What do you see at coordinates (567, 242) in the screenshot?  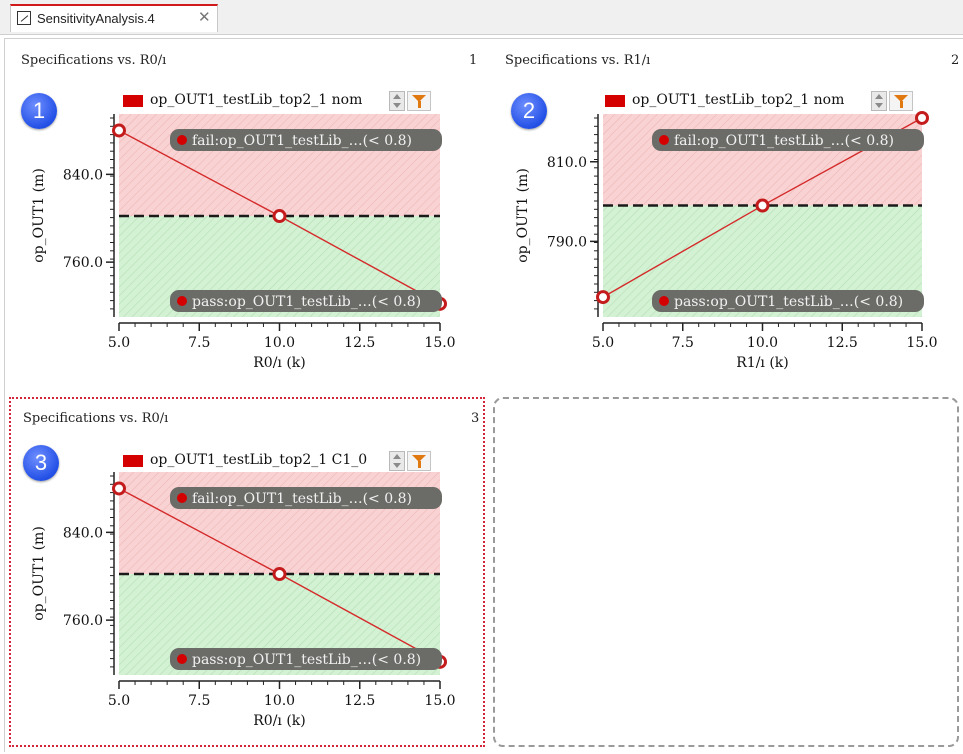 I see `y-tick-label: 790.0` at bounding box center [567, 242].